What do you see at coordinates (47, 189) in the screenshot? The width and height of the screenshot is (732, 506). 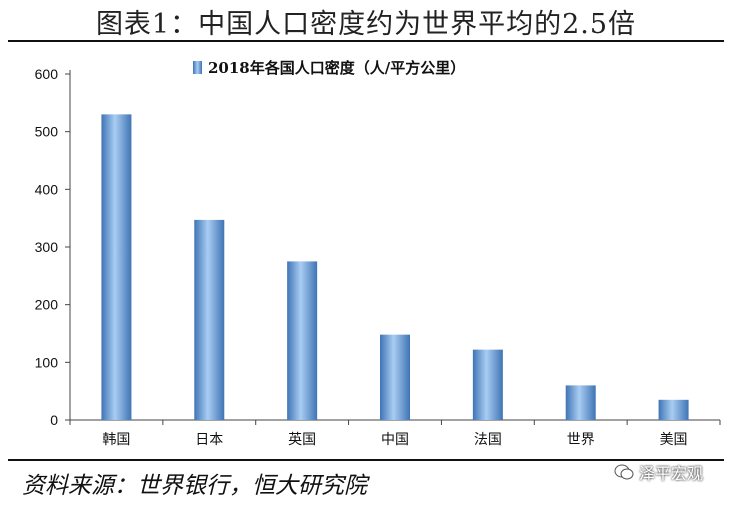 I see `y-tick-label: 400` at bounding box center [47, 189].